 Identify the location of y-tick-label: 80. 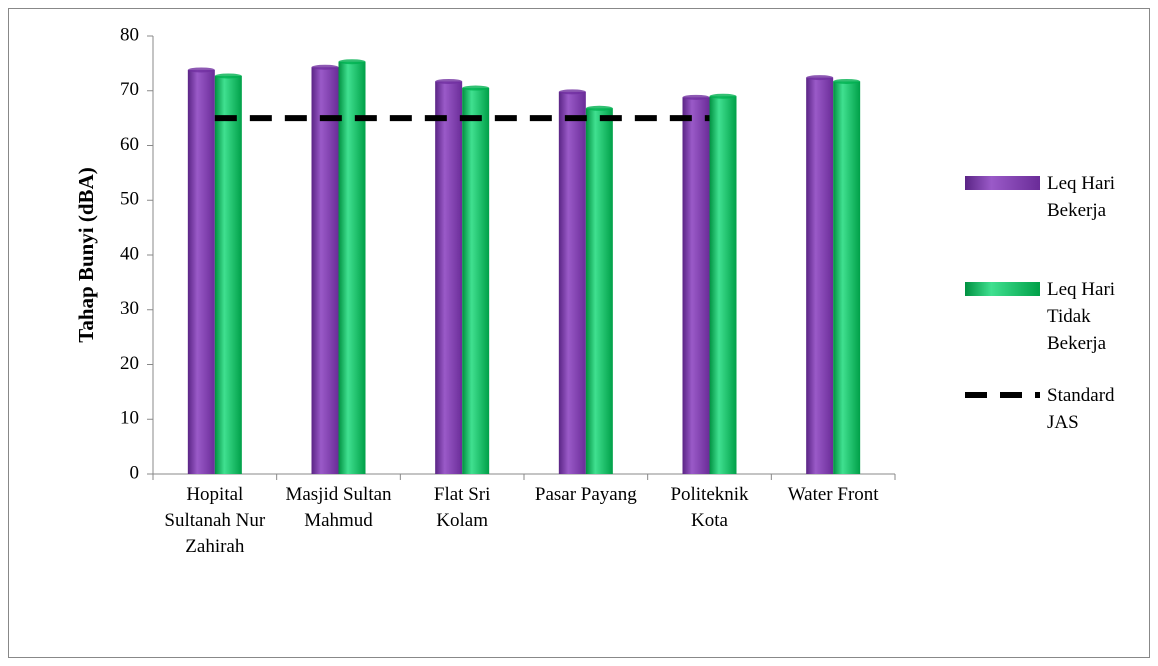
(129, 34).